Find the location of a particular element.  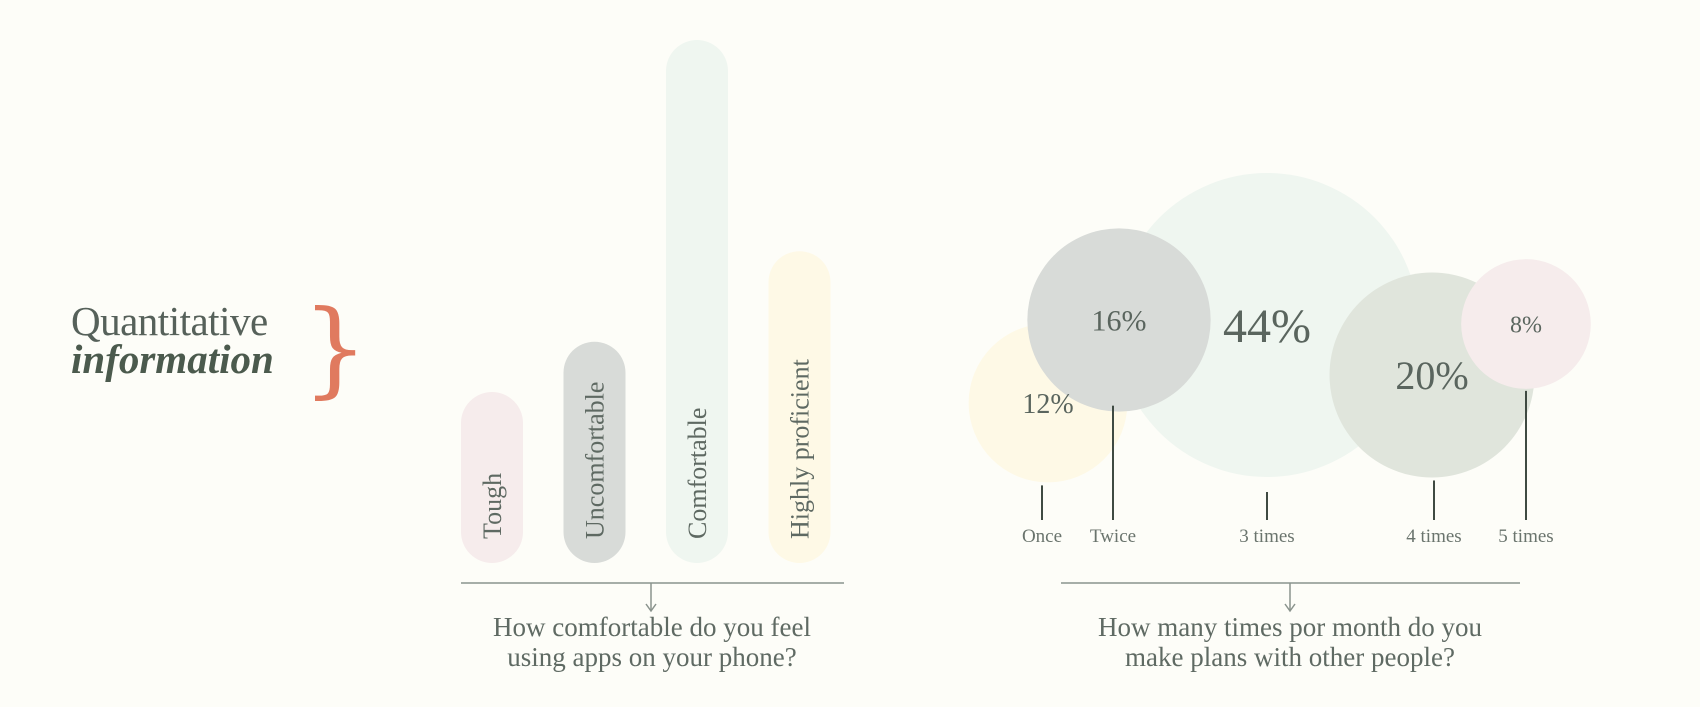

bubble-category-label: Once is located at coordinates (1042, 536).